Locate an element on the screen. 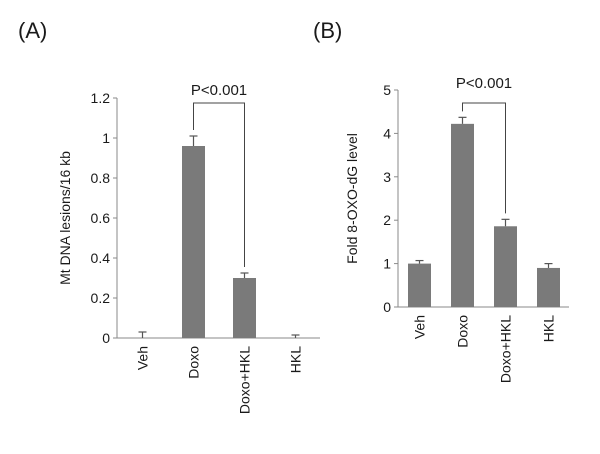  panel-a-y-tick-label: 0.2 is located at coordinates (101, 298).